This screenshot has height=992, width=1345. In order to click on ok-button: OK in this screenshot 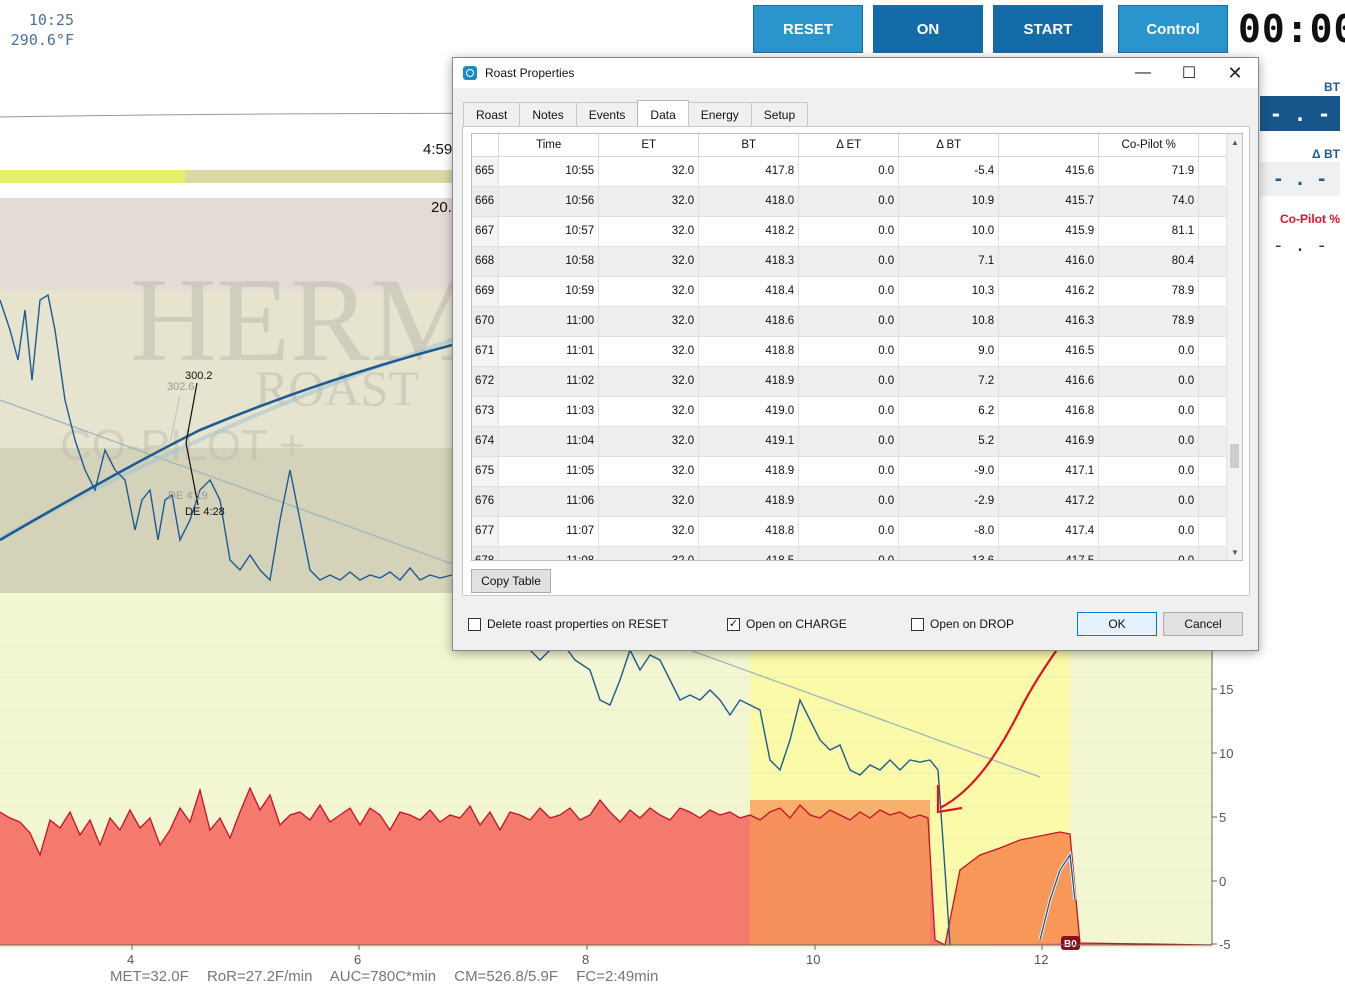, I will do `click(1117, 624)`.